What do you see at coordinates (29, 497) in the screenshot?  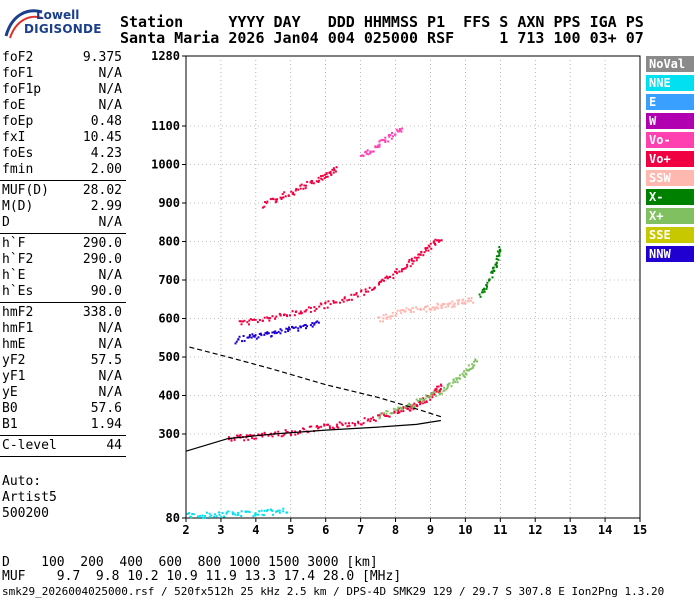 I see `autoscaling-info: Auto: Artist5 500200` at bounding box center [29, 497].